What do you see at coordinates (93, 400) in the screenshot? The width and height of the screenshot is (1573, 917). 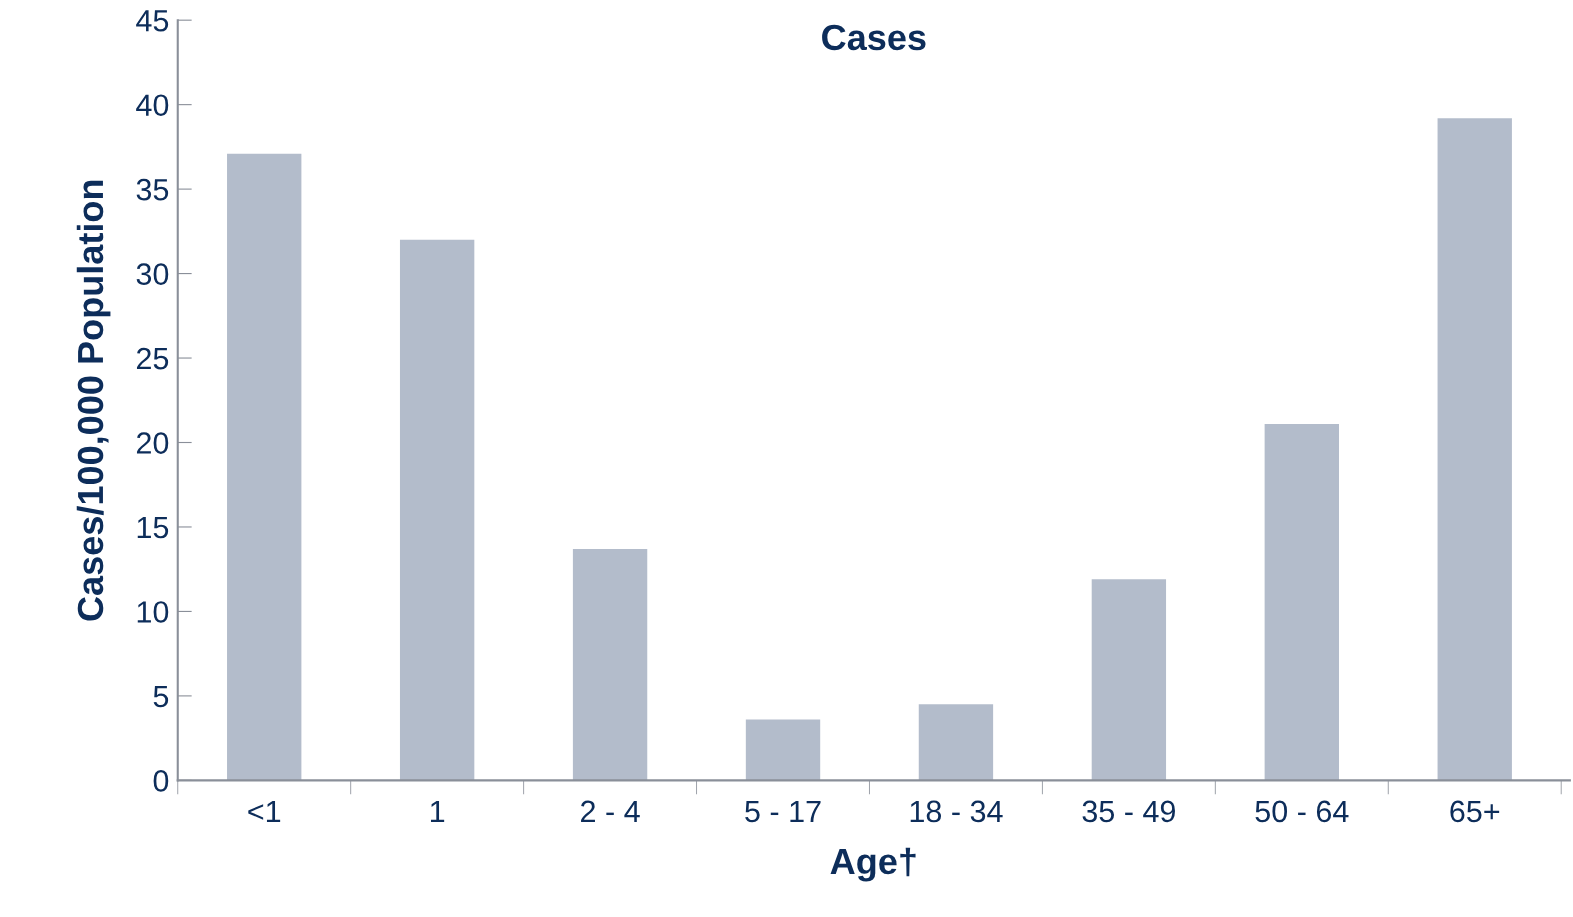 I see `y-axis-title: Cases/100,000 Population` at bounding box center [93, 400].